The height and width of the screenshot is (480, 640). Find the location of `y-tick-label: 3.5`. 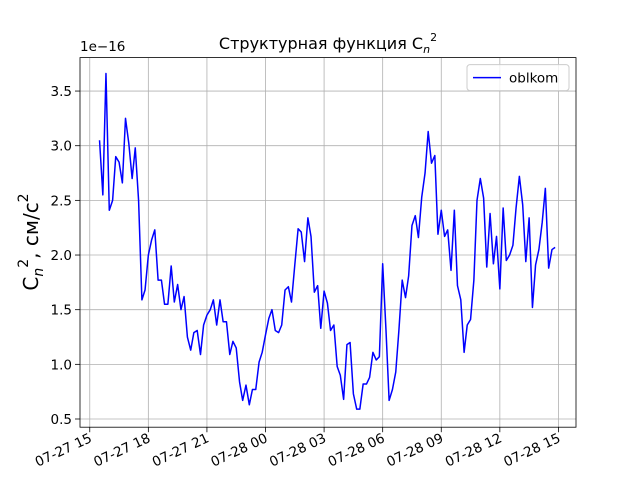

y-tick-label: 3.5 is located at coordinates (61, 92).